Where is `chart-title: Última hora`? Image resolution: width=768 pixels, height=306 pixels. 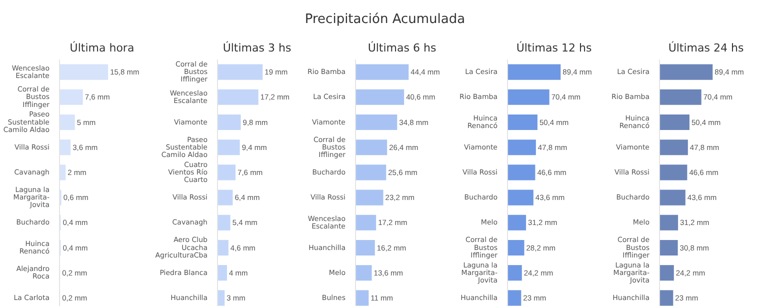 chart-title: Última hora is located at coordinates (102, 47).